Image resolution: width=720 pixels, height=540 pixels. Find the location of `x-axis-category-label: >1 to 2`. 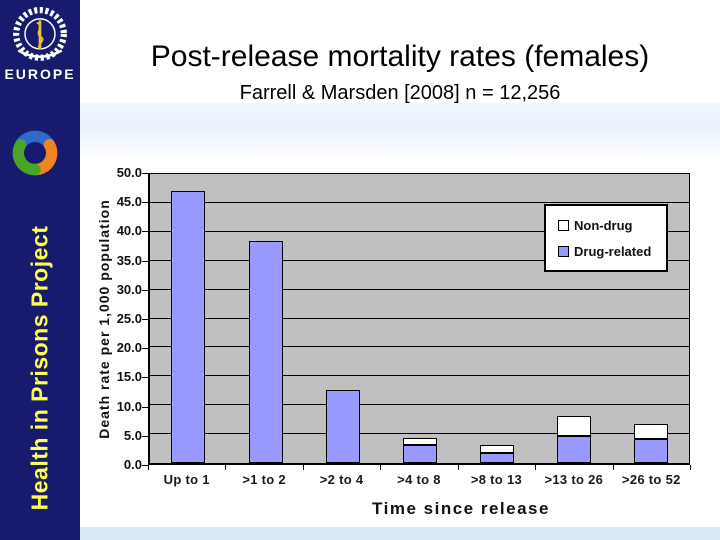

x-axis-category-label: >1 to 2 is located at coordinates (264, 479).